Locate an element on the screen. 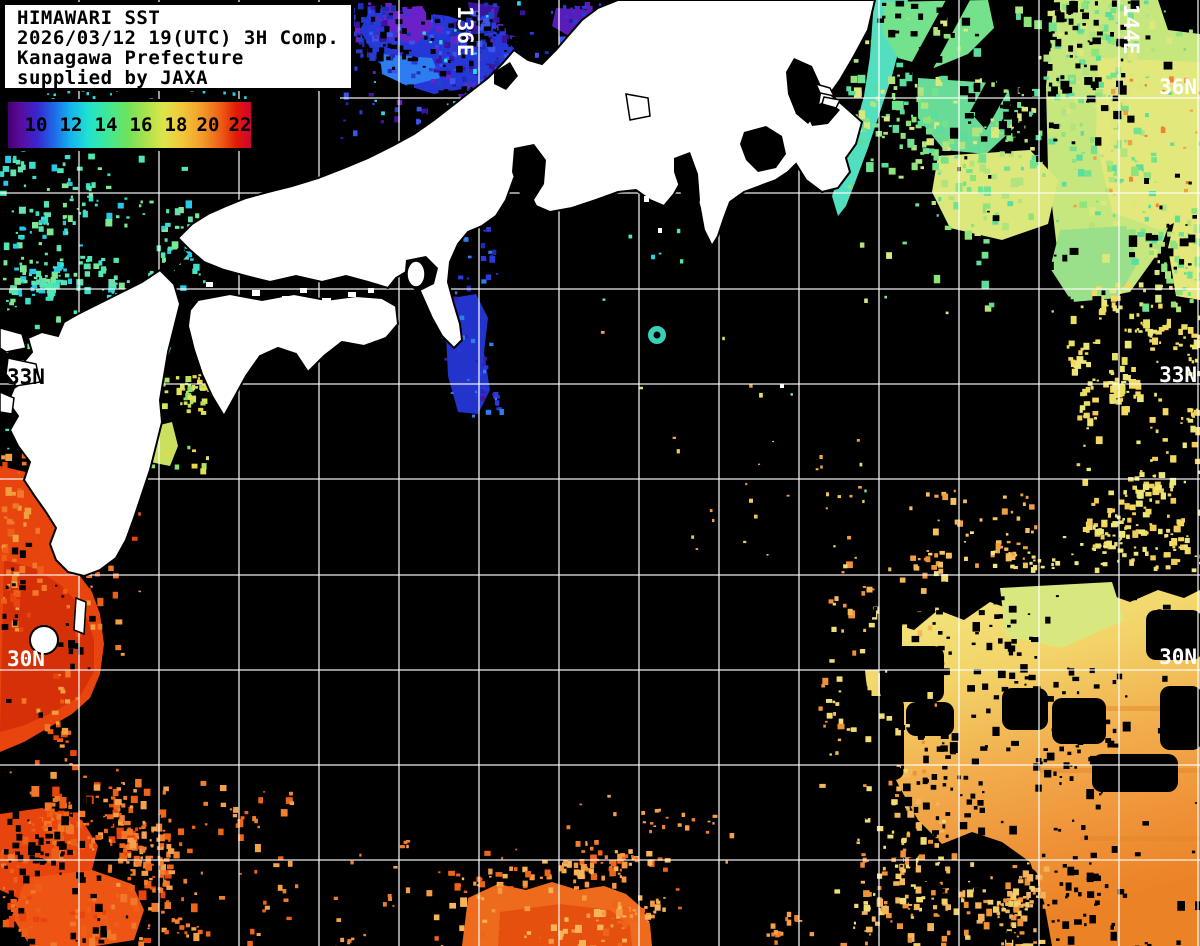 This screenshot has height=946, width=1200. goto-islands is located at coordinates (7, 403).